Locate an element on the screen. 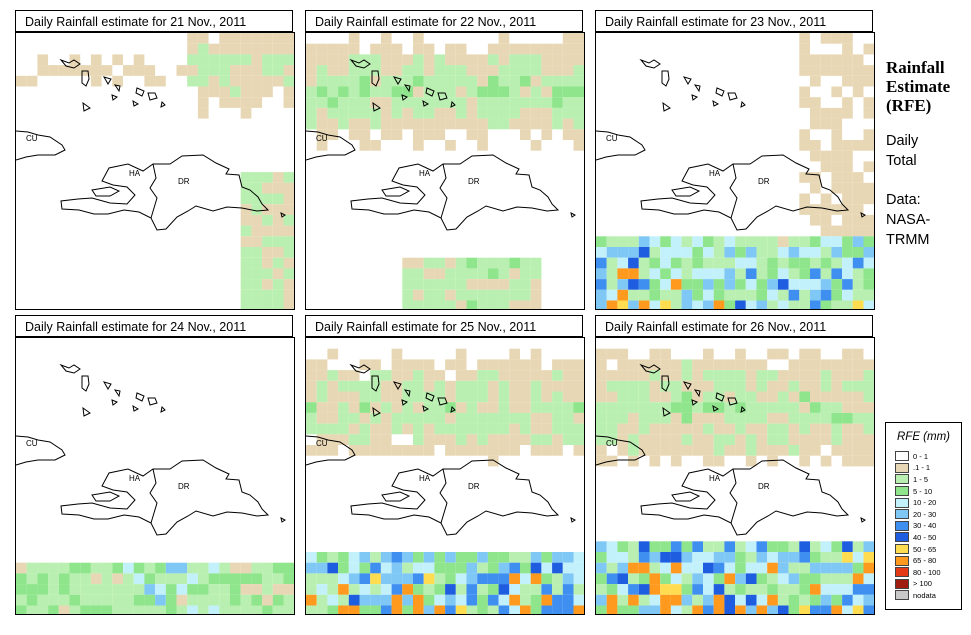  gonave-island-coastline is located at coordinates (106, 191).